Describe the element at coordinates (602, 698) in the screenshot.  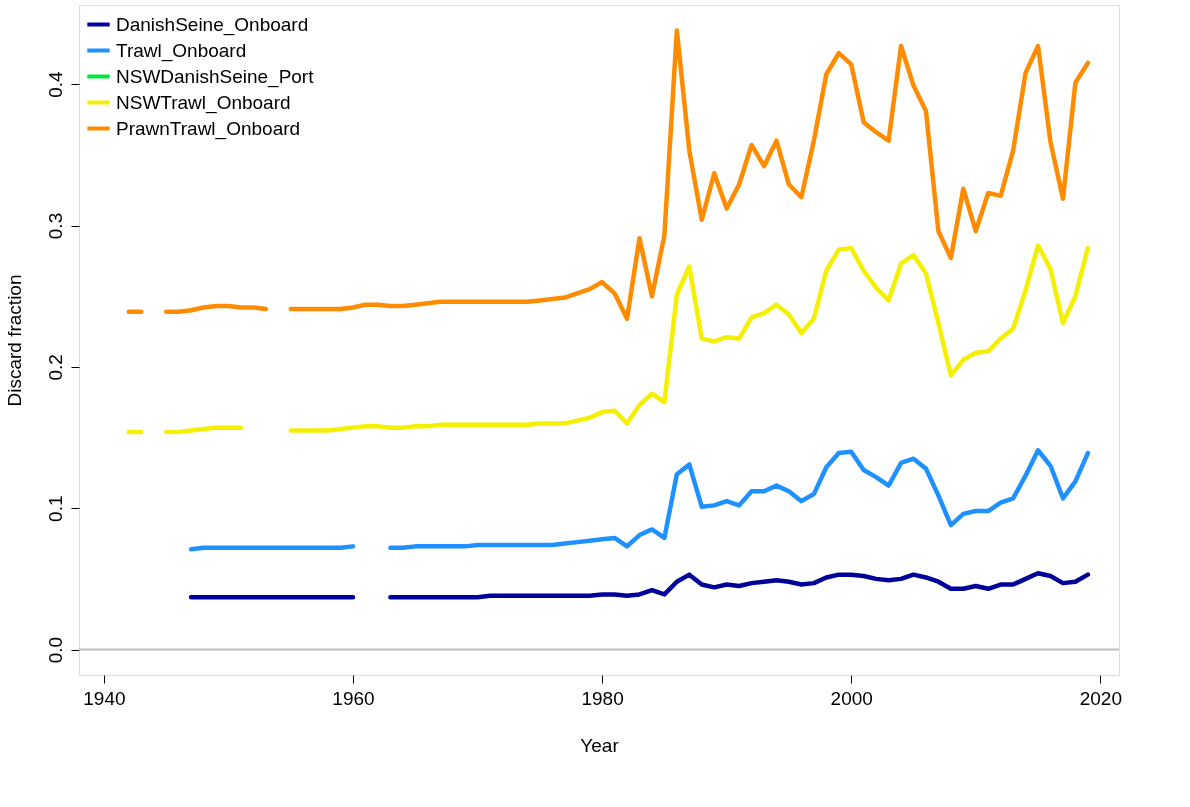
I see `x-tick-label: 1980` at that location.